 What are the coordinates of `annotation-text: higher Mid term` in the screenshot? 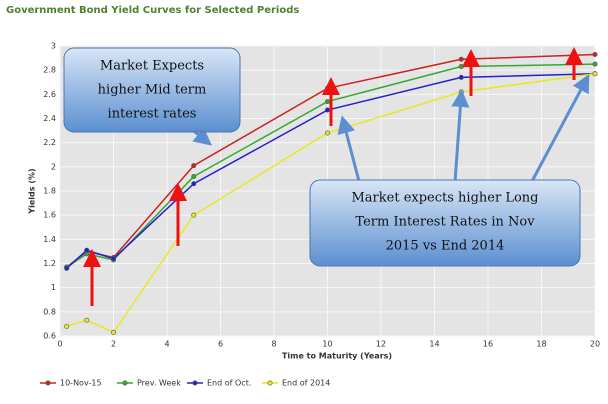 It's located at (152, 90).